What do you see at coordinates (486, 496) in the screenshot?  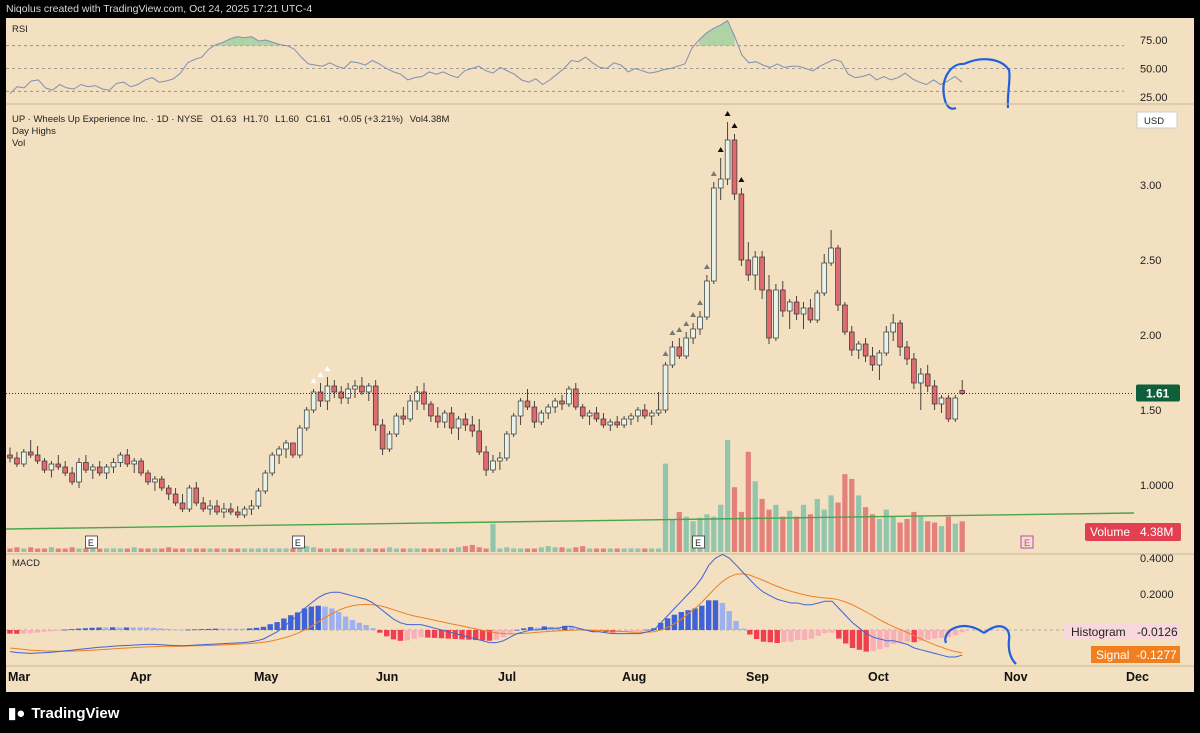 I see `volume-bars` at bounding box center [486, 496].